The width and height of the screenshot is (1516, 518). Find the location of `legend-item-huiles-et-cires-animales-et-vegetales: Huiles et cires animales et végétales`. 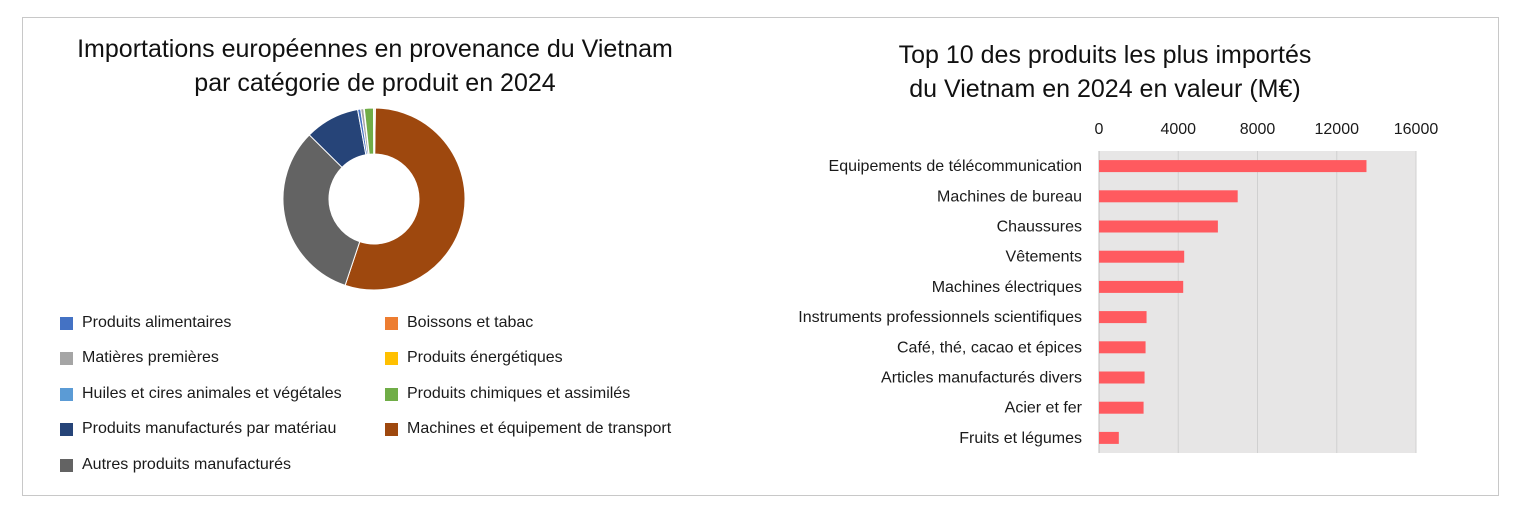

legend-item-huiles-et-cires-animales-et-vegetales: Huiles et cires animales et végétales is located at coordinates (201, 394).